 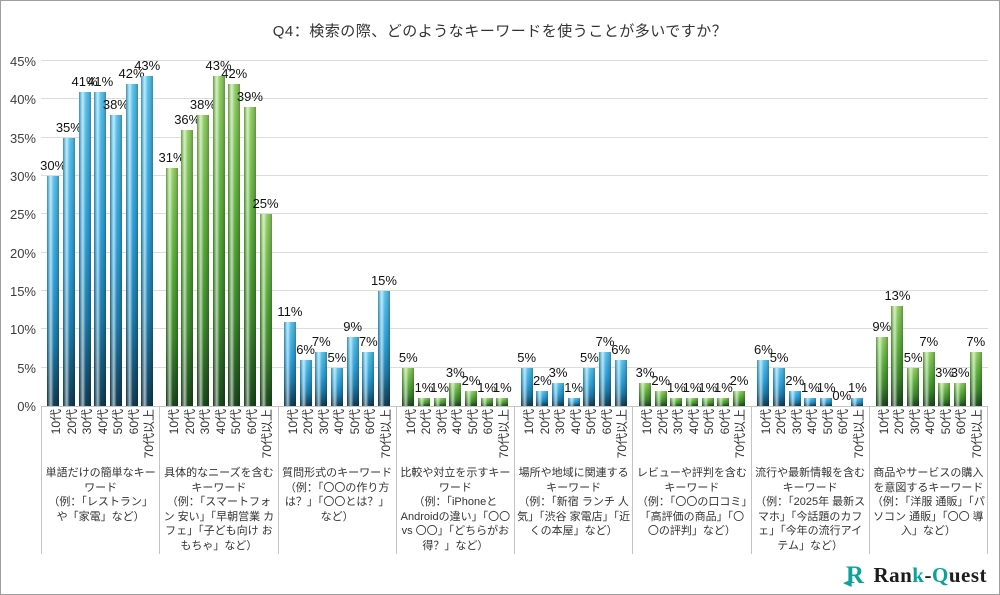 What do you see at coordinates (22, 253) in the screenshot?
I see `y-axis-tick-label: 20%` at bounding box center [22, 253].